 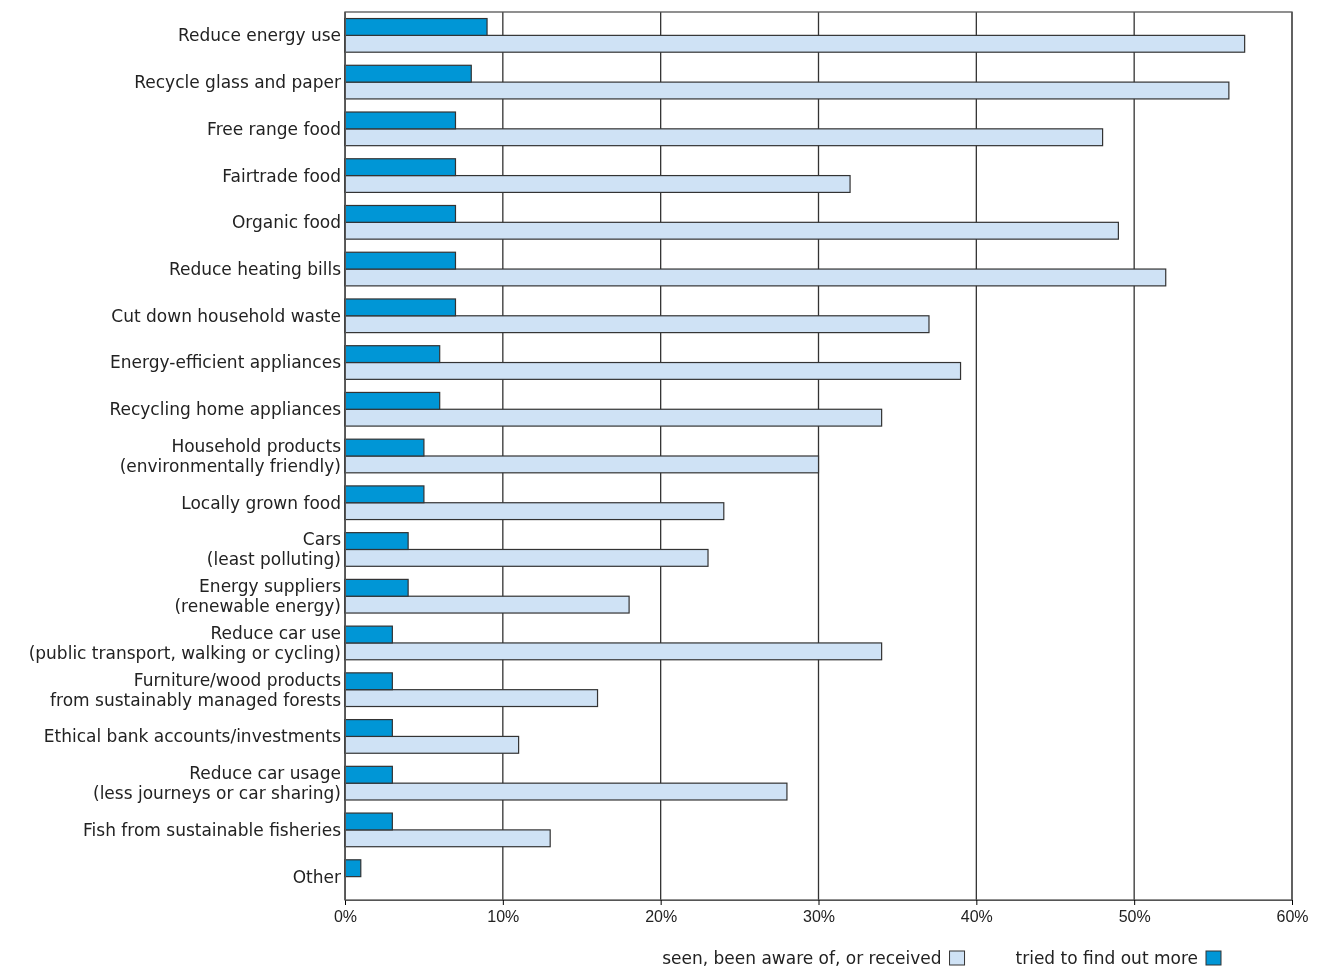 What do you see at coordinates (217, 783) in the screenshot?
I see `y-tick-label: Reduce car usage (less journeys or car sharing)` at bounding box center [217, 783].